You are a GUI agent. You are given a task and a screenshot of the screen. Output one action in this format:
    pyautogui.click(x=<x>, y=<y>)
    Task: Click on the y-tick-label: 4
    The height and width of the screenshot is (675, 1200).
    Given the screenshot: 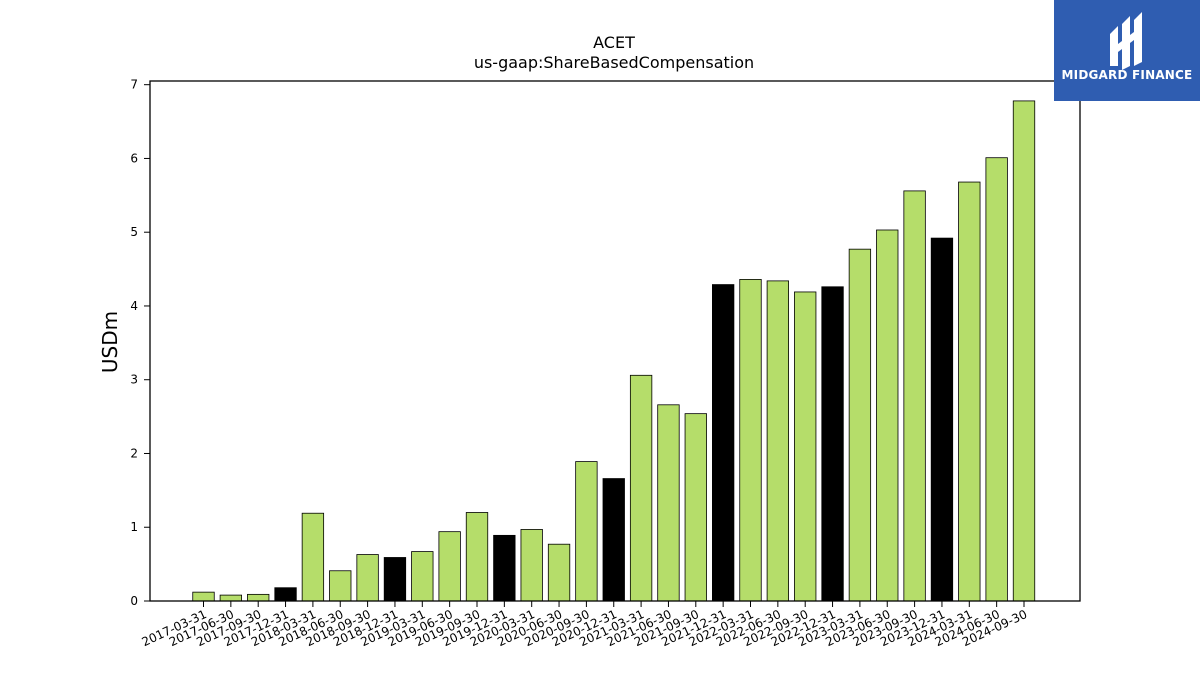 What is the action you would take?
    pyautogui.click(x=134, y=306)
    